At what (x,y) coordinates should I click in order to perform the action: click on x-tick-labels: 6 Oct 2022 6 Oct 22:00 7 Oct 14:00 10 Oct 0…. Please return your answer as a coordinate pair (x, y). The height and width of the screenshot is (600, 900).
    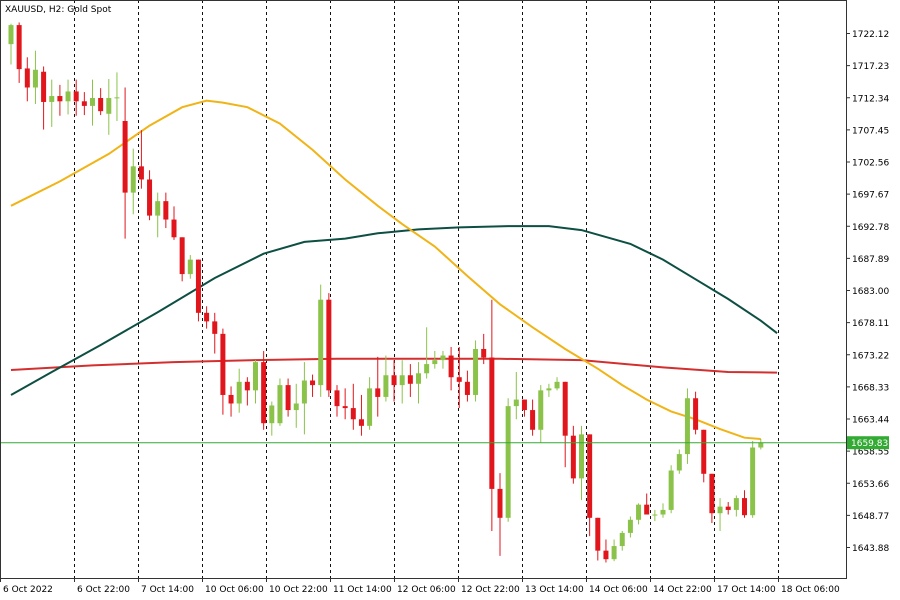
    Looking at the image, I should click on (420, 586).